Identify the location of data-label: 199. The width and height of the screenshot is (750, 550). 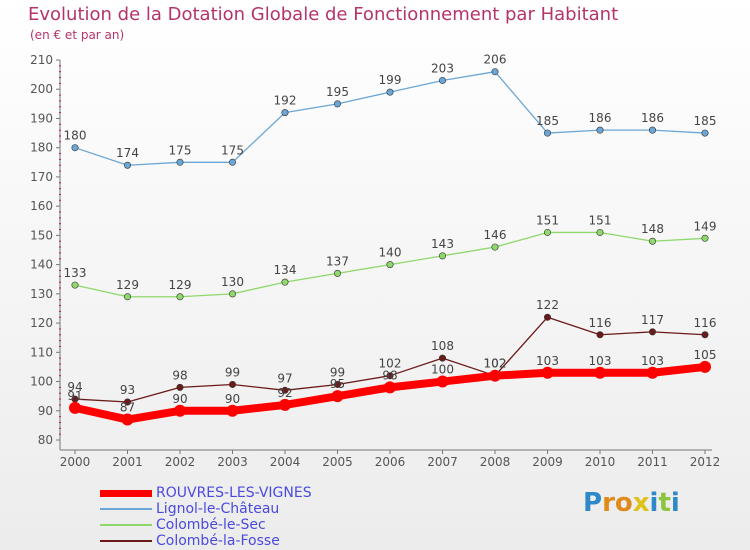
(390, 80).